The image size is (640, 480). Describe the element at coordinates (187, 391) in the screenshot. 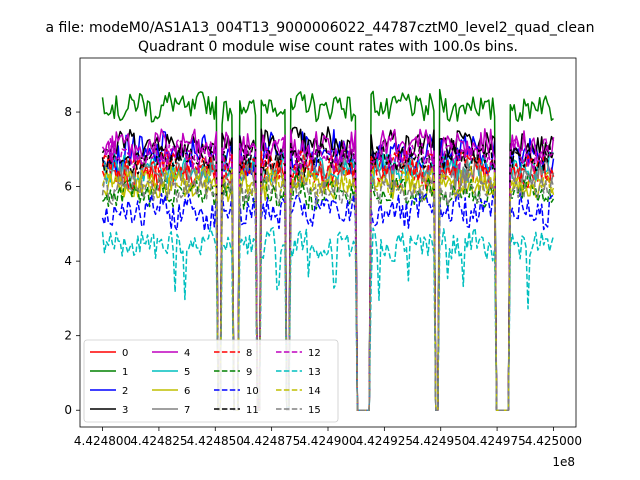

I see `legend-label-6: 6` at that location.